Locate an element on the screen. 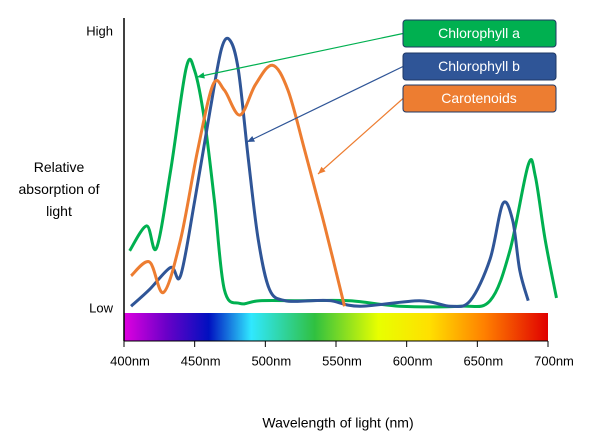 This screenshot has width=604, height=441. x-tick-label: 400nm is located at coordinates (130, 360).